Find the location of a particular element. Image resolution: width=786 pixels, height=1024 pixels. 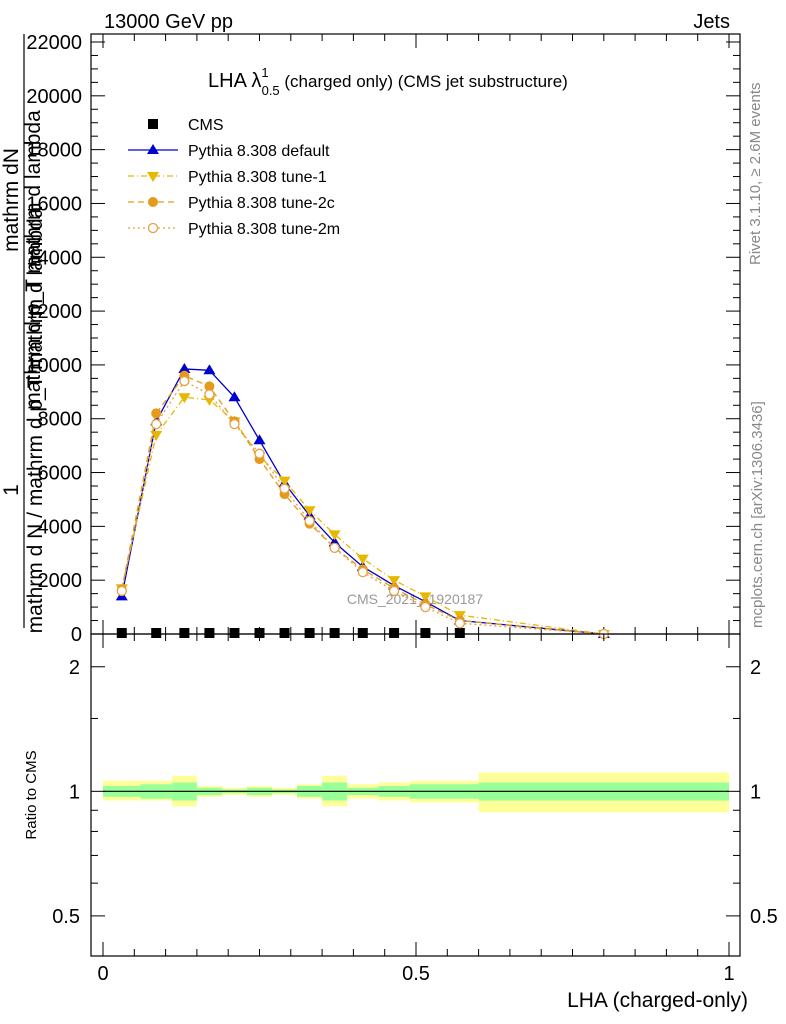

x-axis-label: LHA (charged-only) is located at coordinates (657, 1000).